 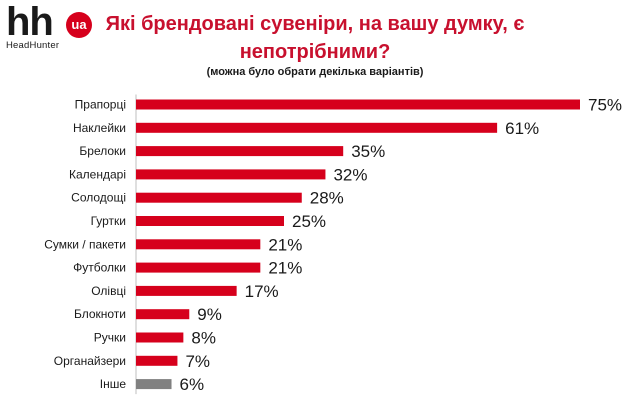 What do you see at coordinates (102, 151) in the screenshot?
I see `category-label: Брелоки` at bounding box center [102, 151].